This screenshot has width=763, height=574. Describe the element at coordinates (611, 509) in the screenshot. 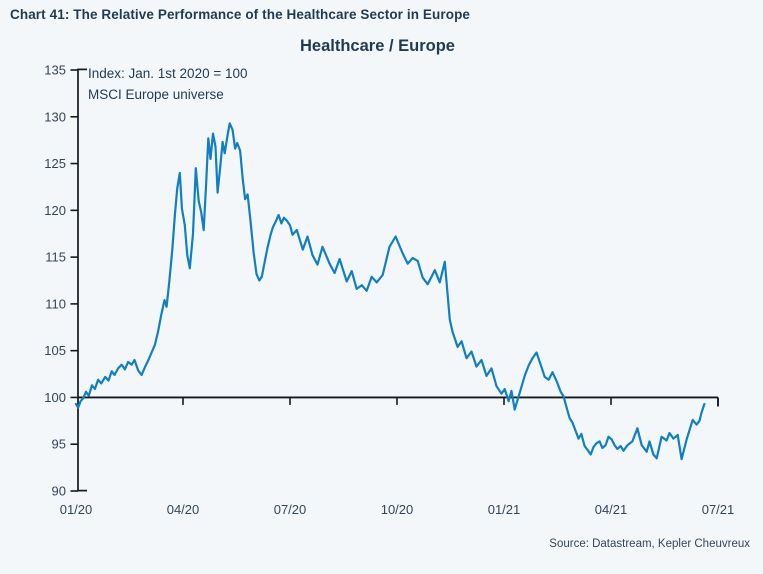

I see `x-tick-label-04-21: 04/21` at that location.